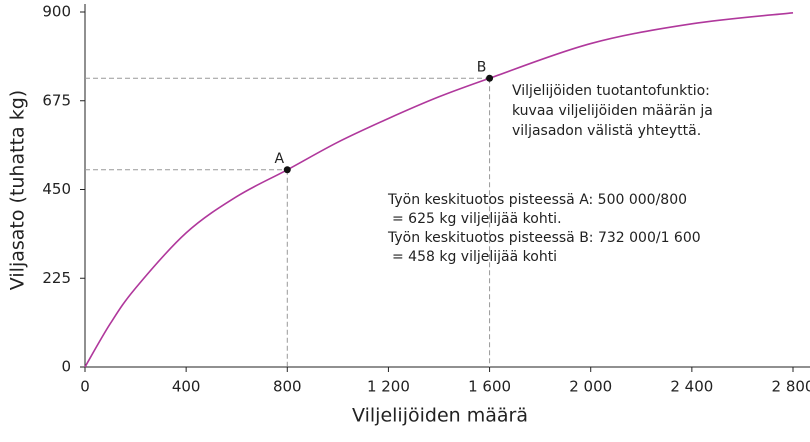 The width and height of the screenshot is (810, 442). I want to click on y-tick-label: 225, so click(56, 278).